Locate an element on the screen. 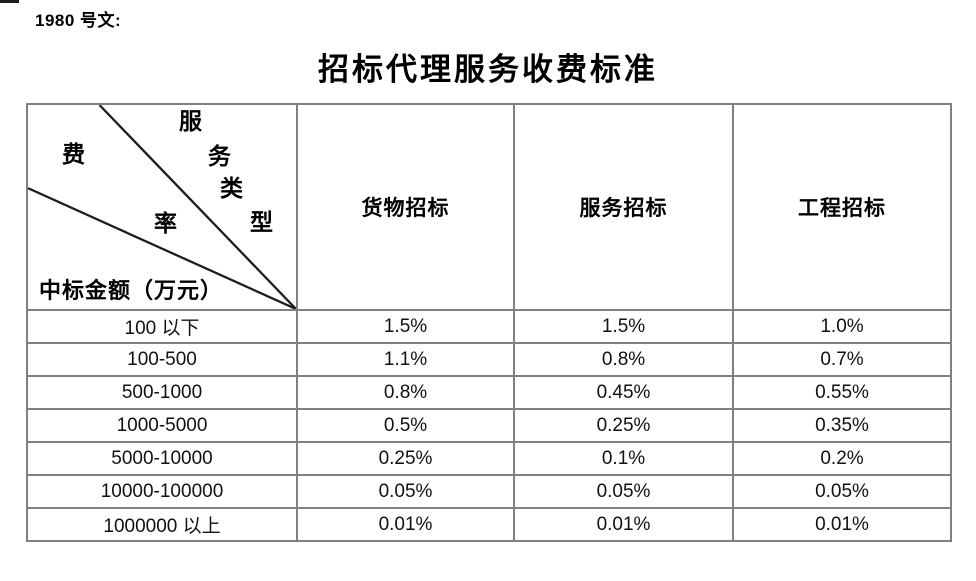  table-row: 100 以下 1.5% 1.5% 1.0% is located at coordinates (489, 326).